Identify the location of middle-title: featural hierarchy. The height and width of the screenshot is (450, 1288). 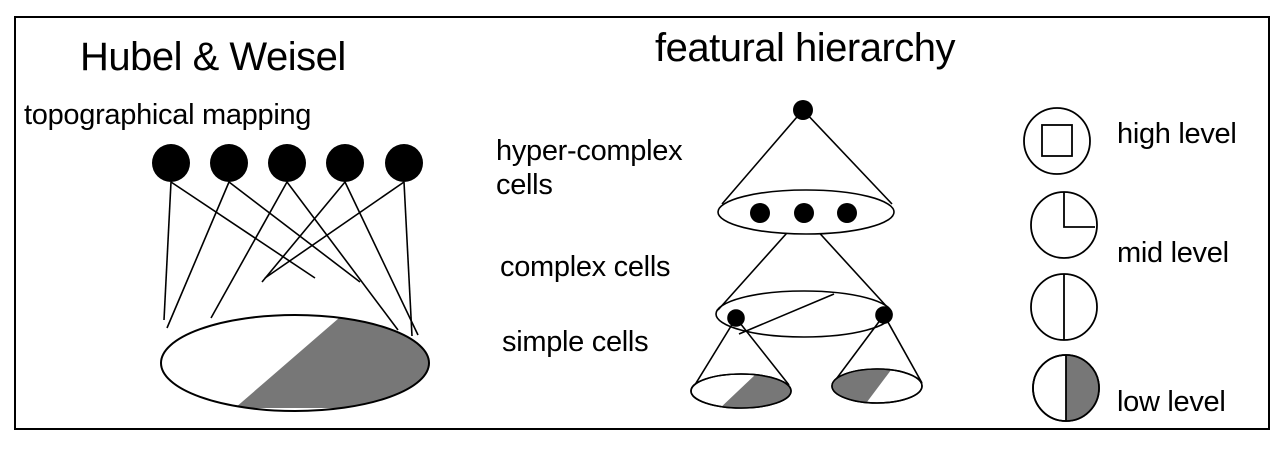
(805, 48).